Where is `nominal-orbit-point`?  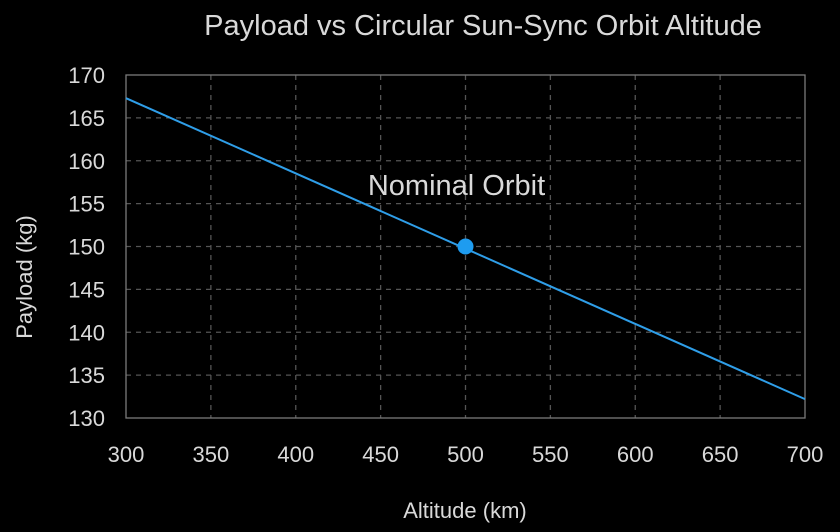 nominal-orbit-point is located at coordinates (465, 246).